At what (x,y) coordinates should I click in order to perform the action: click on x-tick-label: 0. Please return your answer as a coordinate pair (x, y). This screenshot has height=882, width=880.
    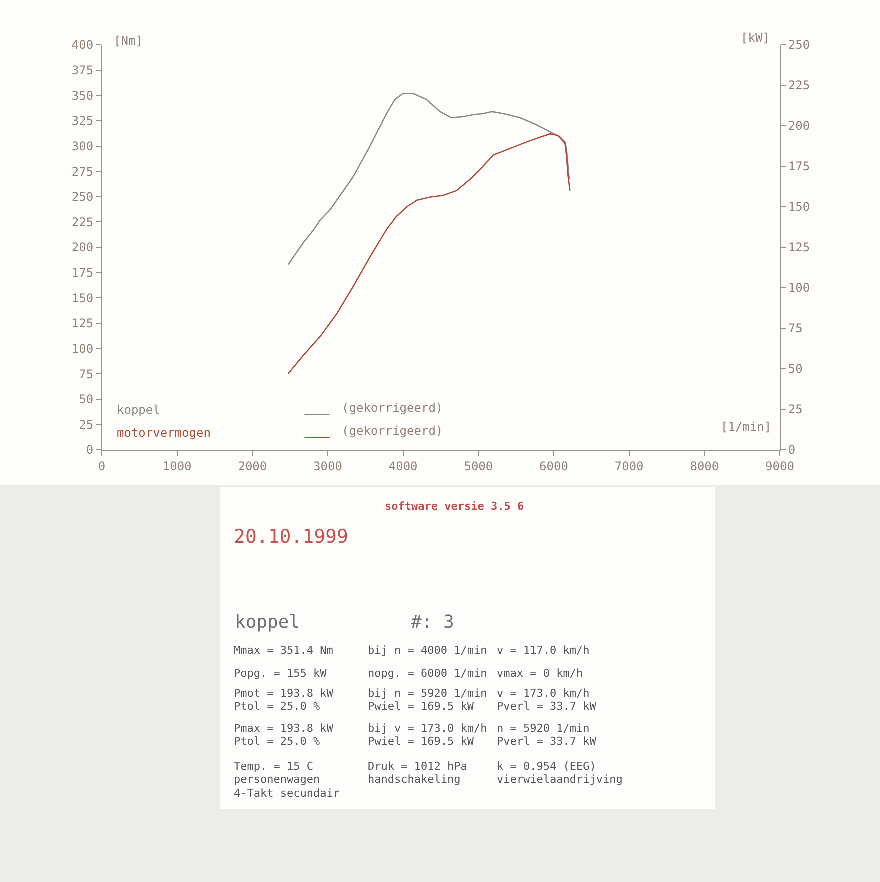
    Looking at the image, I should click on (102, 466).